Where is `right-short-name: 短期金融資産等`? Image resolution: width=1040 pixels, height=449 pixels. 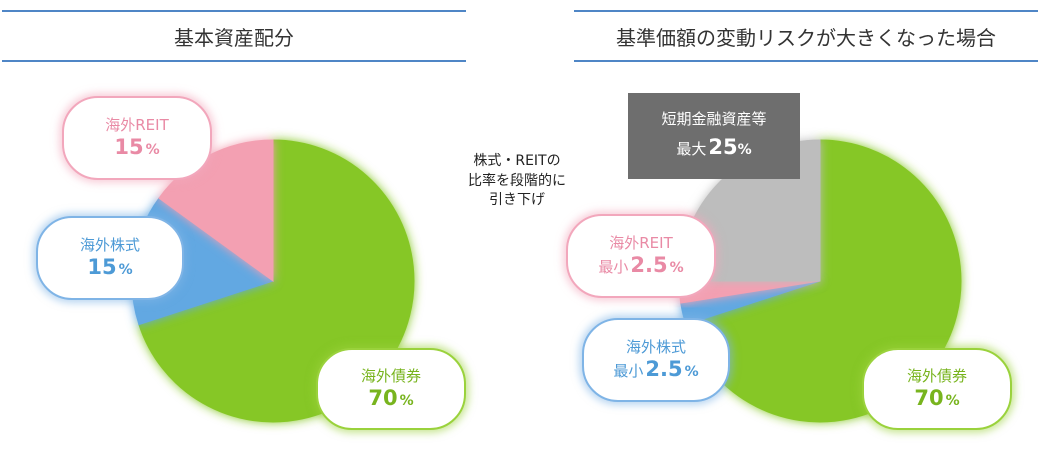
right-short-name: 短期金融資産等 is located at coordinates (714, 119).